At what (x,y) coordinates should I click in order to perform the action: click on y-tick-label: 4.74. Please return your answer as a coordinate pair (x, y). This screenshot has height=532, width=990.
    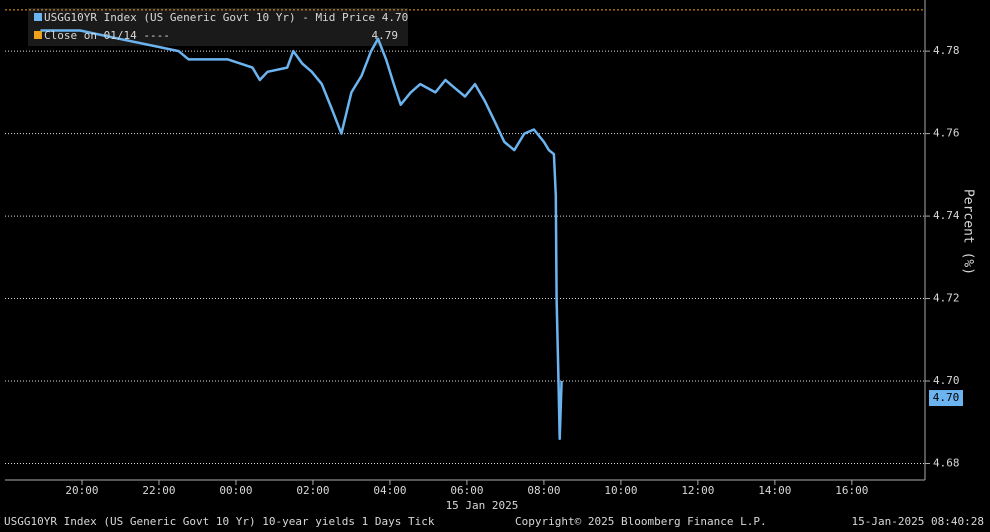
    Looking at the image, I should click on (946, 215).